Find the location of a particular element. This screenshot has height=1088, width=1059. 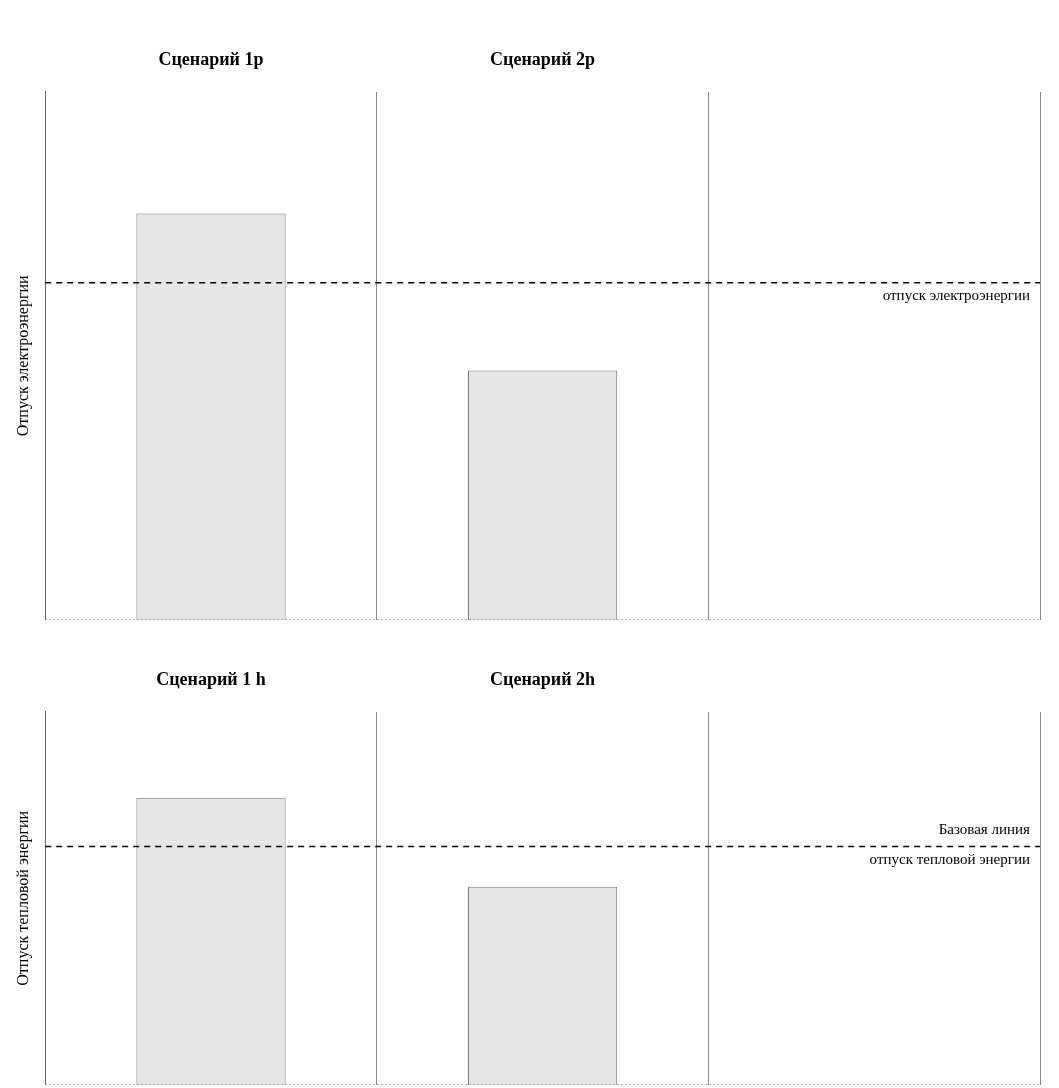

x-tick-label: Сценарий 2h is located at coordinates (543, 679).